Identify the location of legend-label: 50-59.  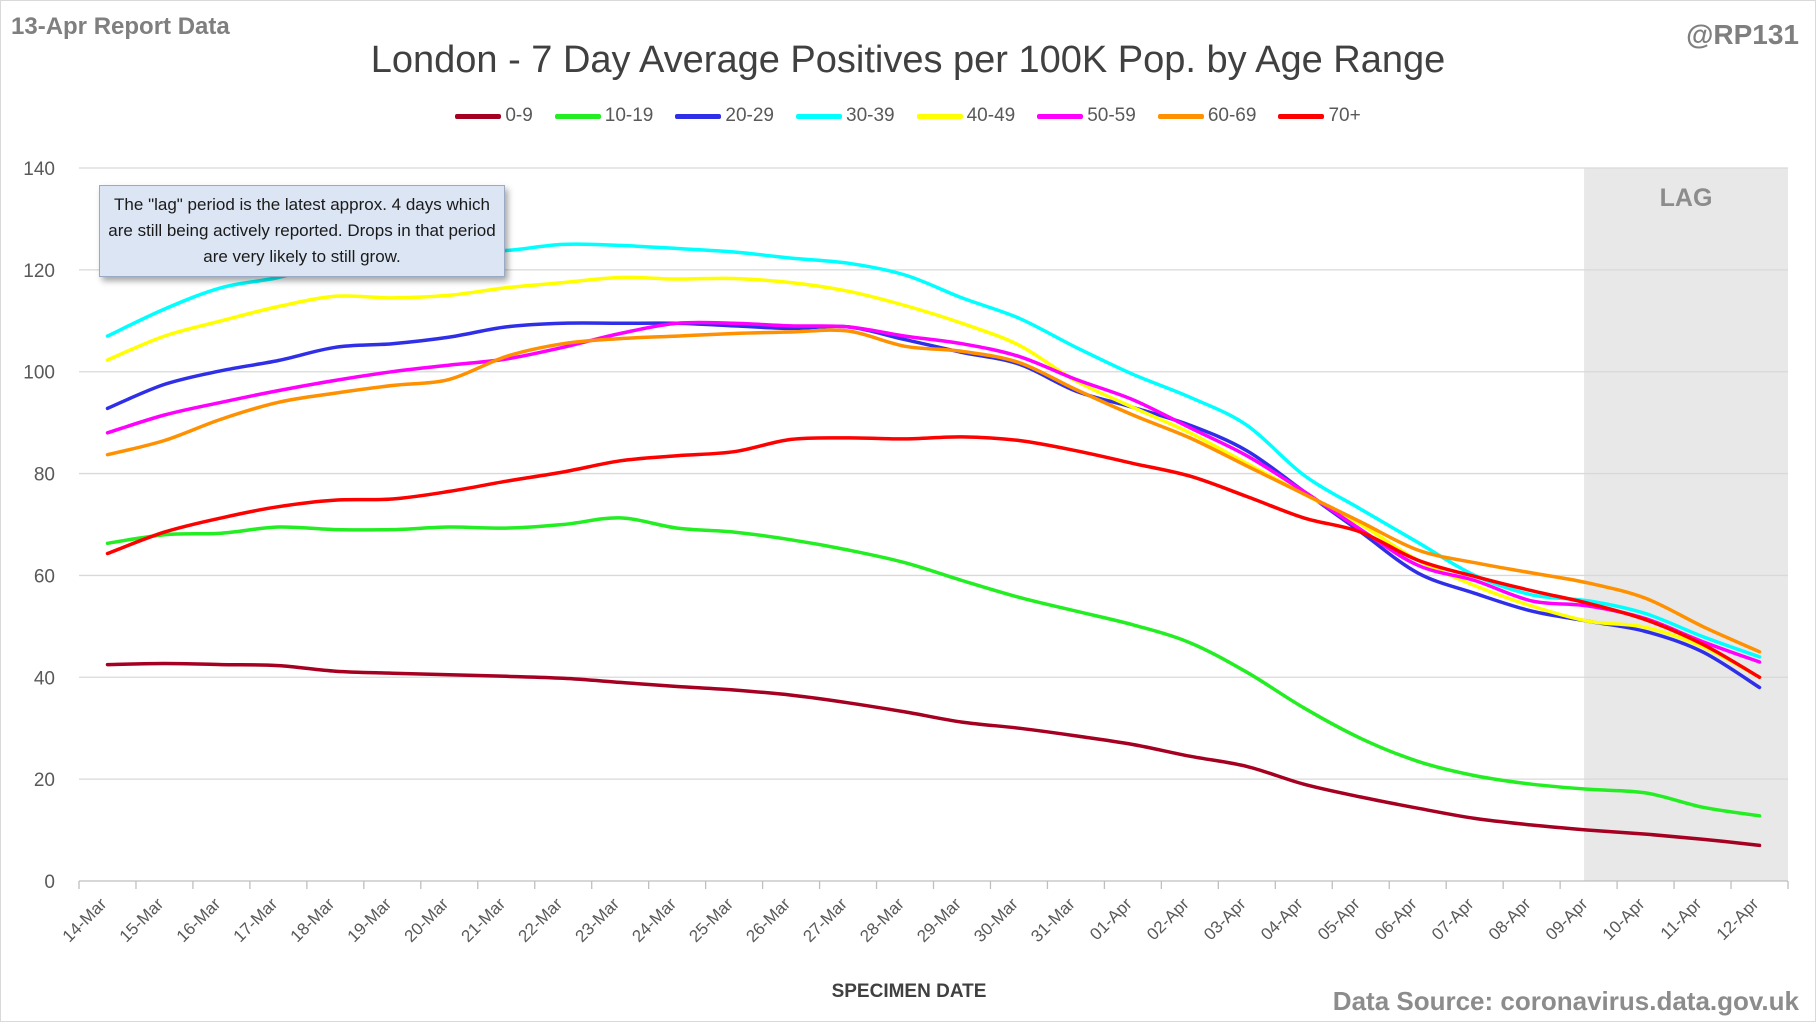
(1111, 115).